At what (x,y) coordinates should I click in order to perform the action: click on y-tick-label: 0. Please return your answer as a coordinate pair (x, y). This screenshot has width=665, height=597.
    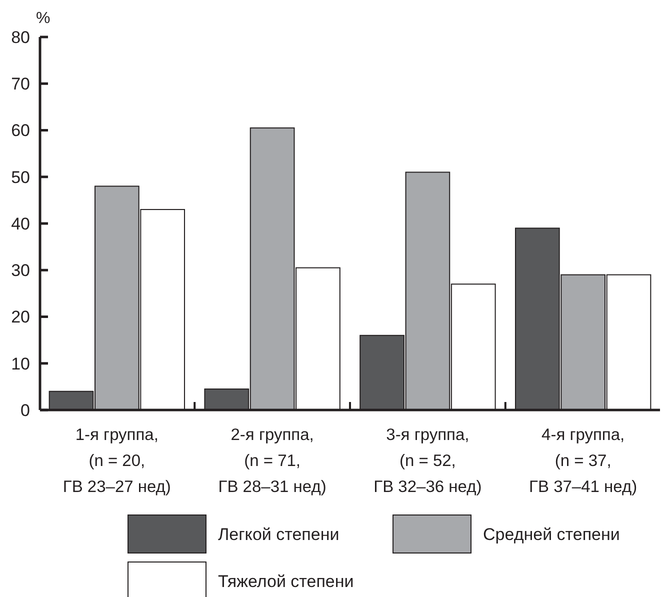
    Looking at the image, I should click on (25, 410).